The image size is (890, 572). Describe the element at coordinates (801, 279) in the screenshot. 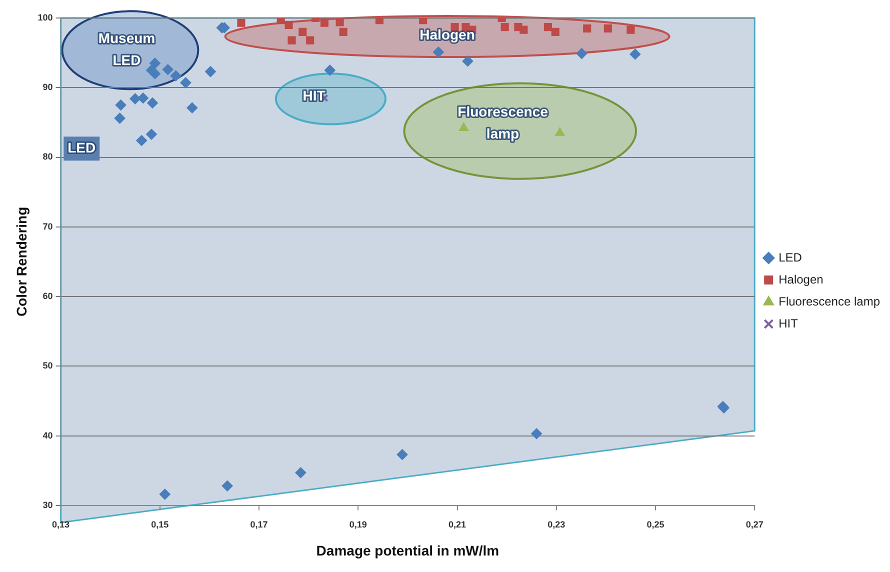

I see `legend-label: Halogen` at that location.